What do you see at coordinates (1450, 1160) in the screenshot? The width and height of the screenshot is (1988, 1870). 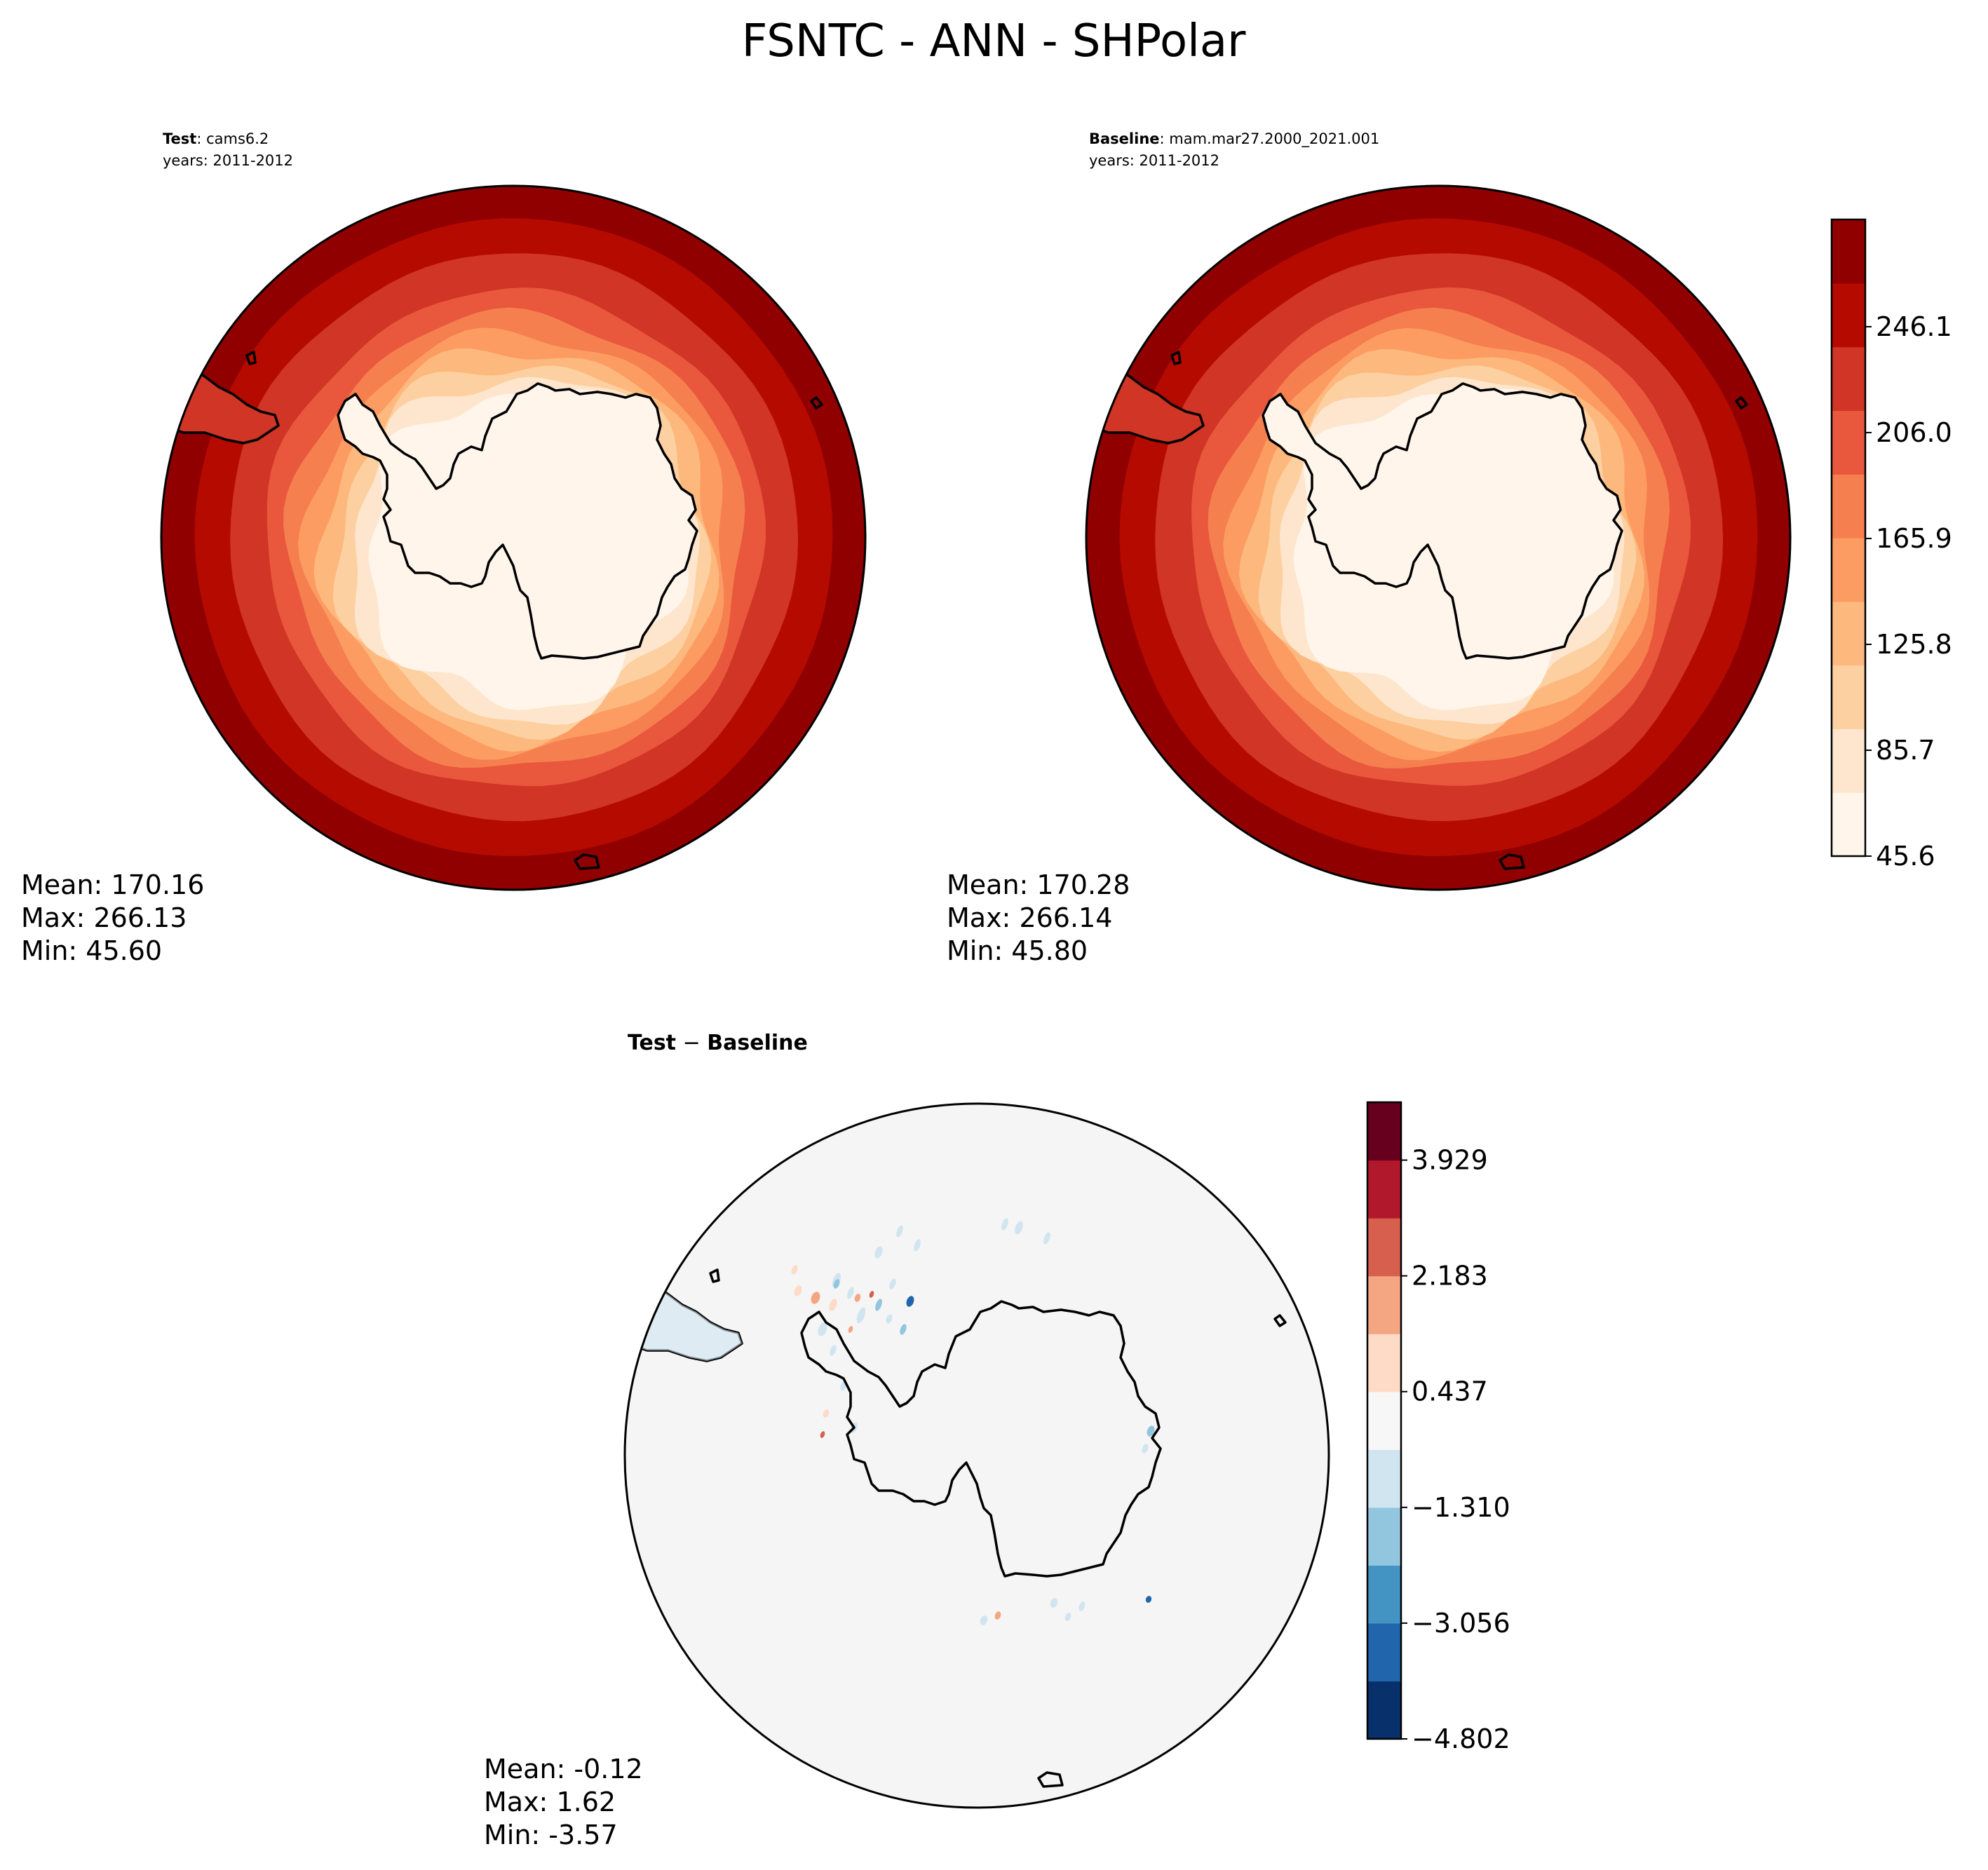 I see `colorbar-tick-label: 3.929` at bounding box center [1450, 1160].